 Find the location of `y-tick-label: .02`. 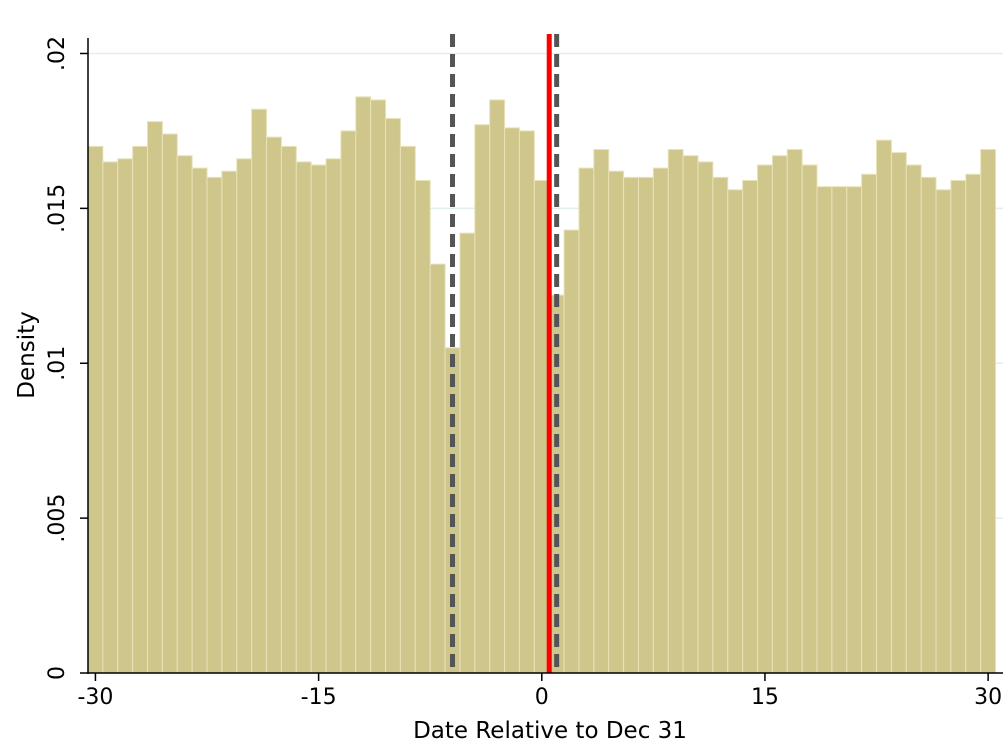

y-tick-label: .02 is located at coordinates (57, 53).